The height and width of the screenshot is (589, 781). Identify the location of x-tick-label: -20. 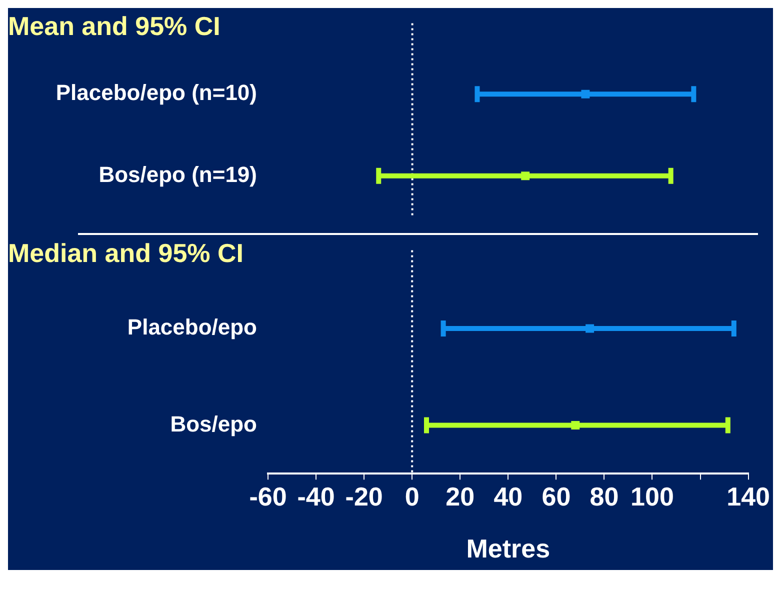
(364, 496).